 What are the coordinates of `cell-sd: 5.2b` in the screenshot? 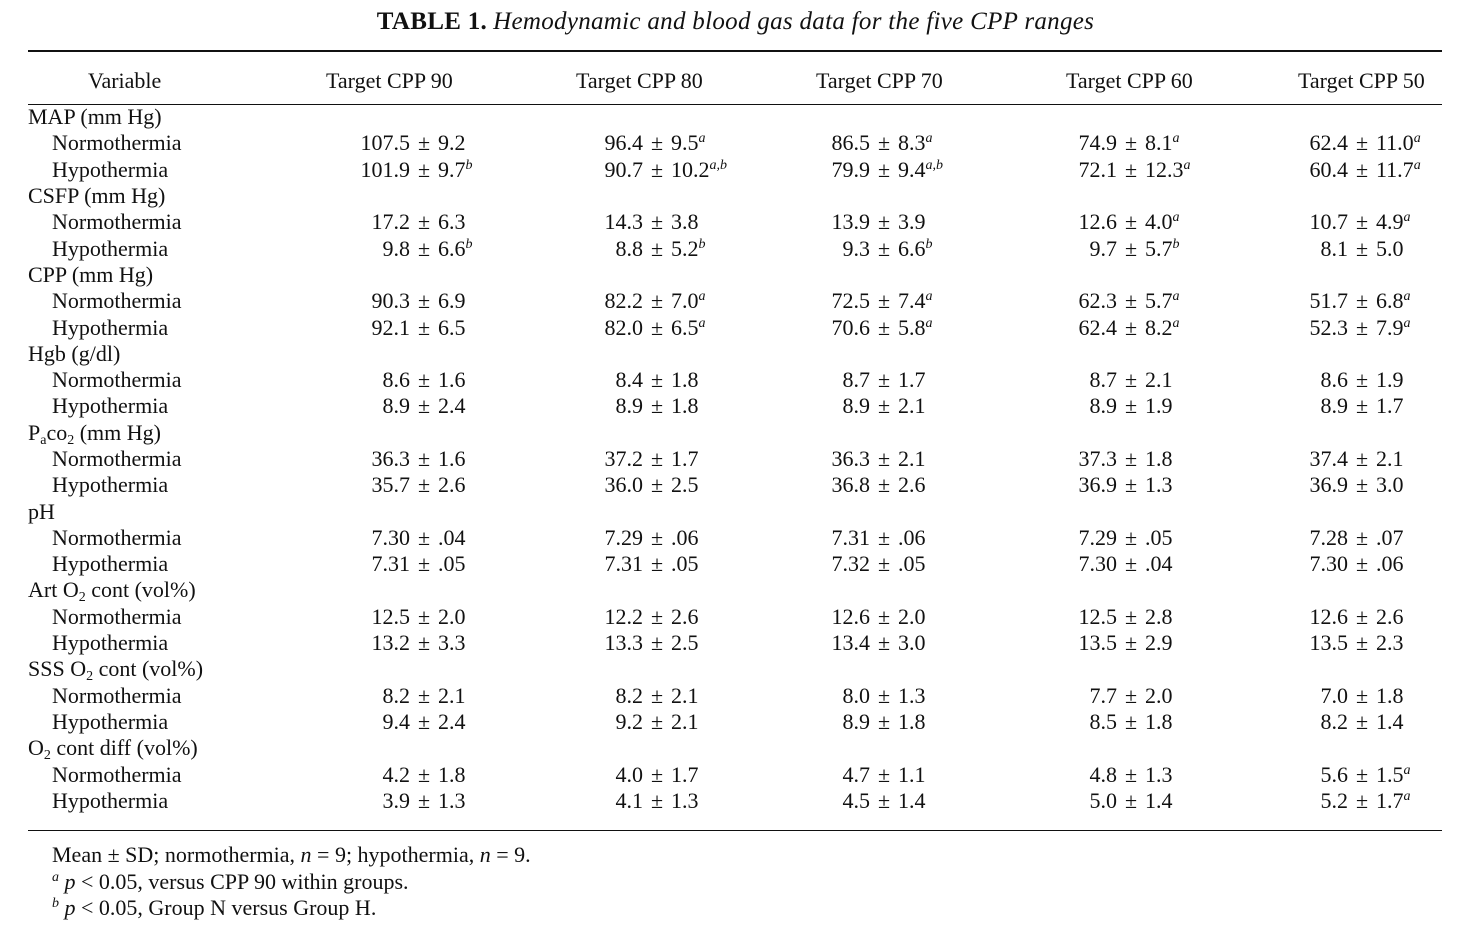 It's located at (688, 249).